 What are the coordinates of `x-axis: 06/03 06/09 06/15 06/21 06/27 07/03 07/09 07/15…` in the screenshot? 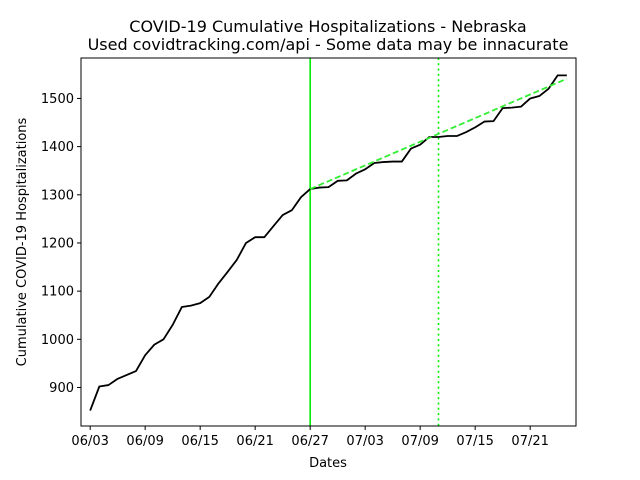 It's located at (310, 437).